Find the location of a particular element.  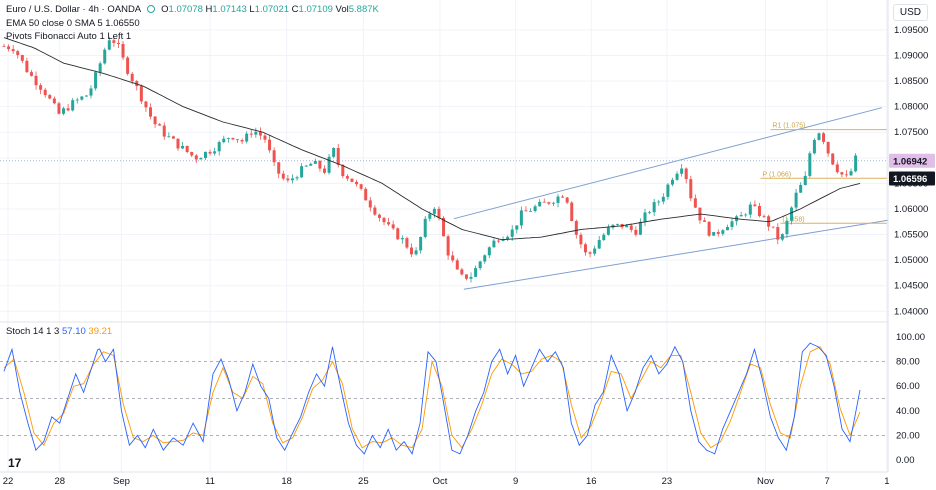

time-tick: 18 is located at coordinates (286, 481).